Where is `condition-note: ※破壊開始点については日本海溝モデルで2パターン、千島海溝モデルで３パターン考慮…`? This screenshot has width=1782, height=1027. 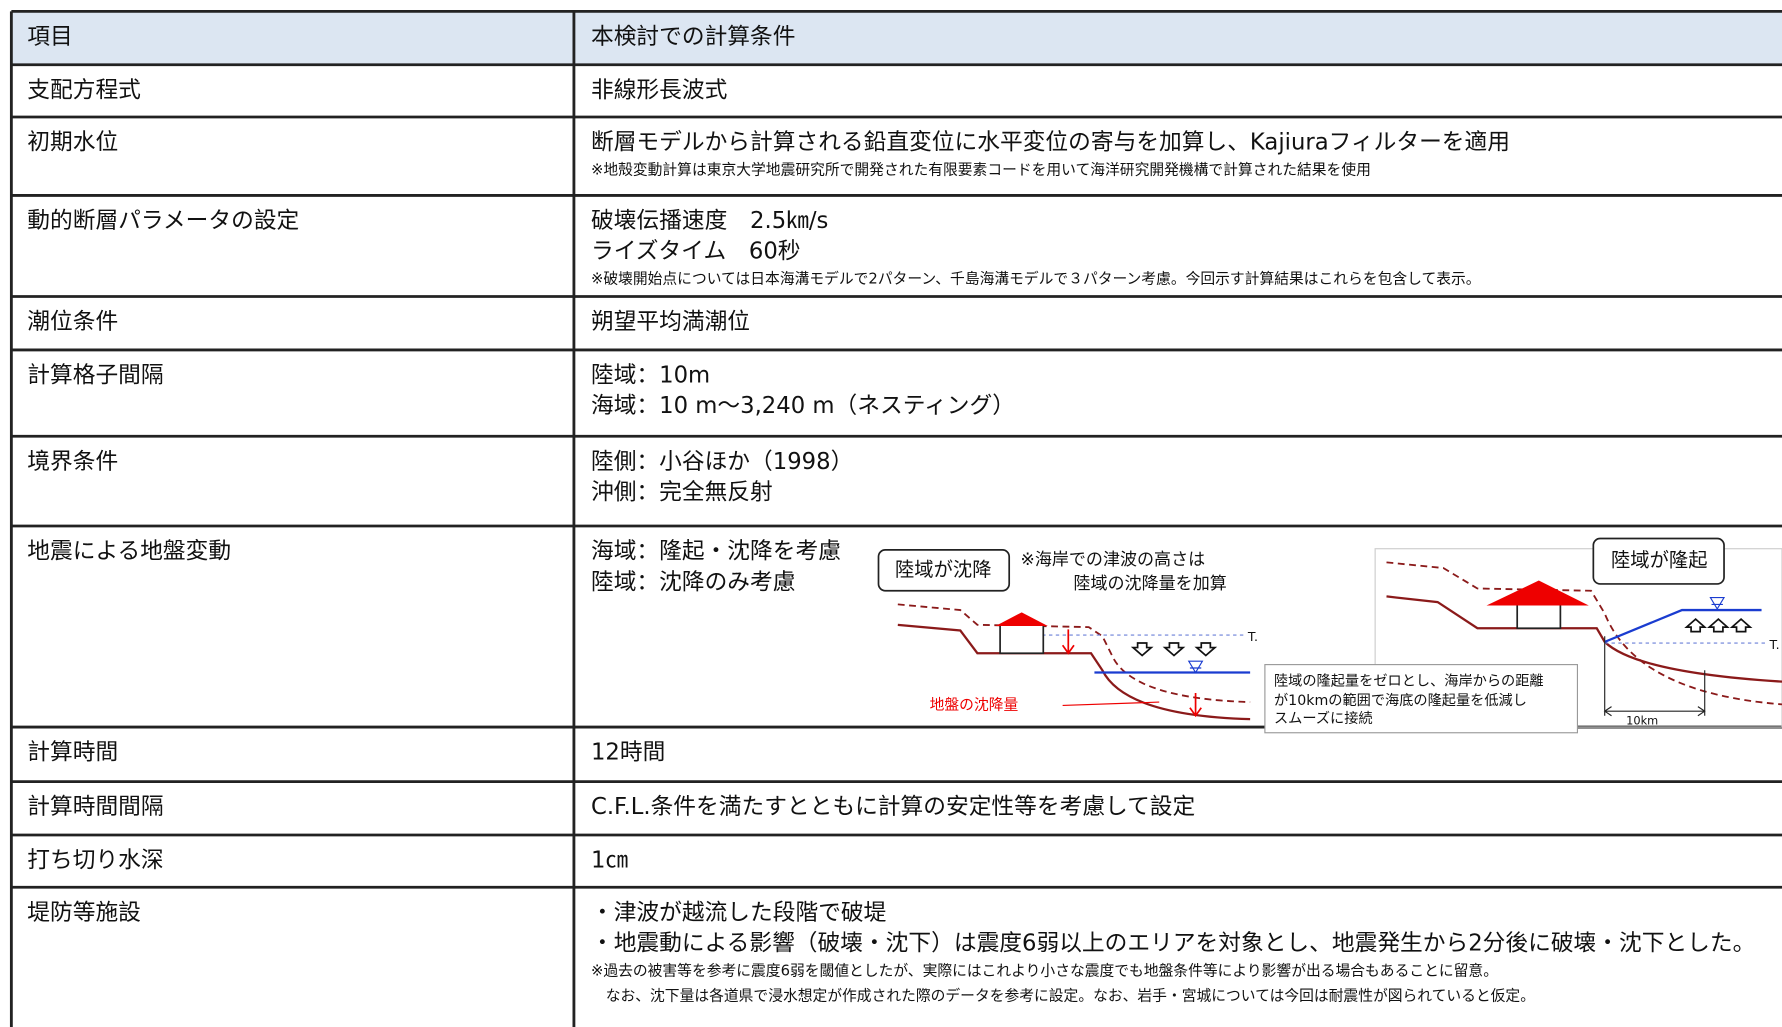
condition-note: ※破壊開始点については日本海溝モデルで2パターン、千島海溝モデルで３パターン考慮… is located at coordinates (1036, 278).